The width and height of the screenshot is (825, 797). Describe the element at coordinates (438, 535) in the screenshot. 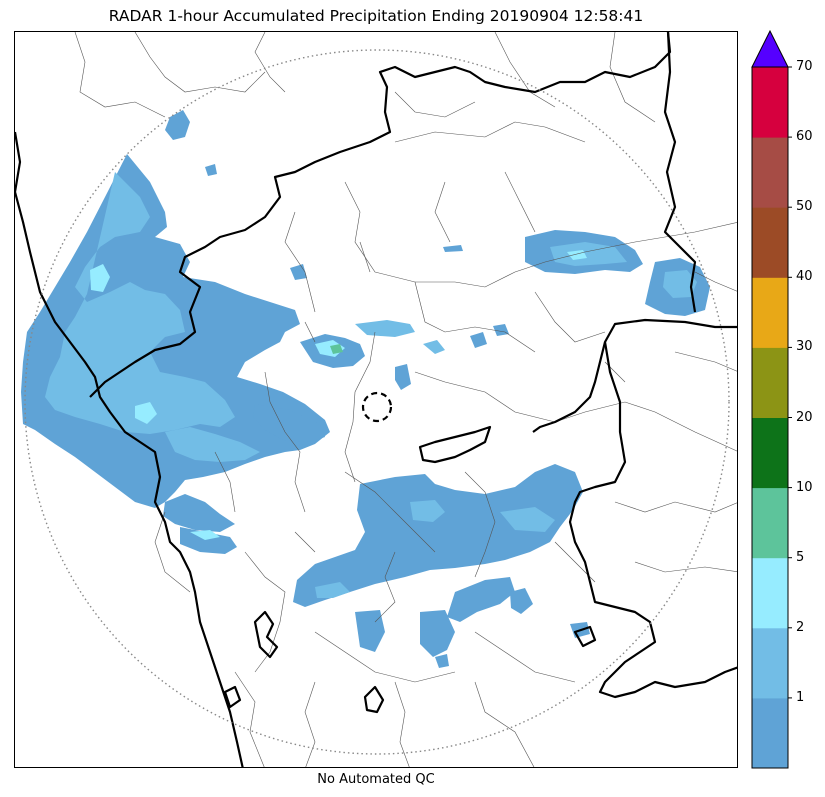

I see `echo-south-band` at that location.